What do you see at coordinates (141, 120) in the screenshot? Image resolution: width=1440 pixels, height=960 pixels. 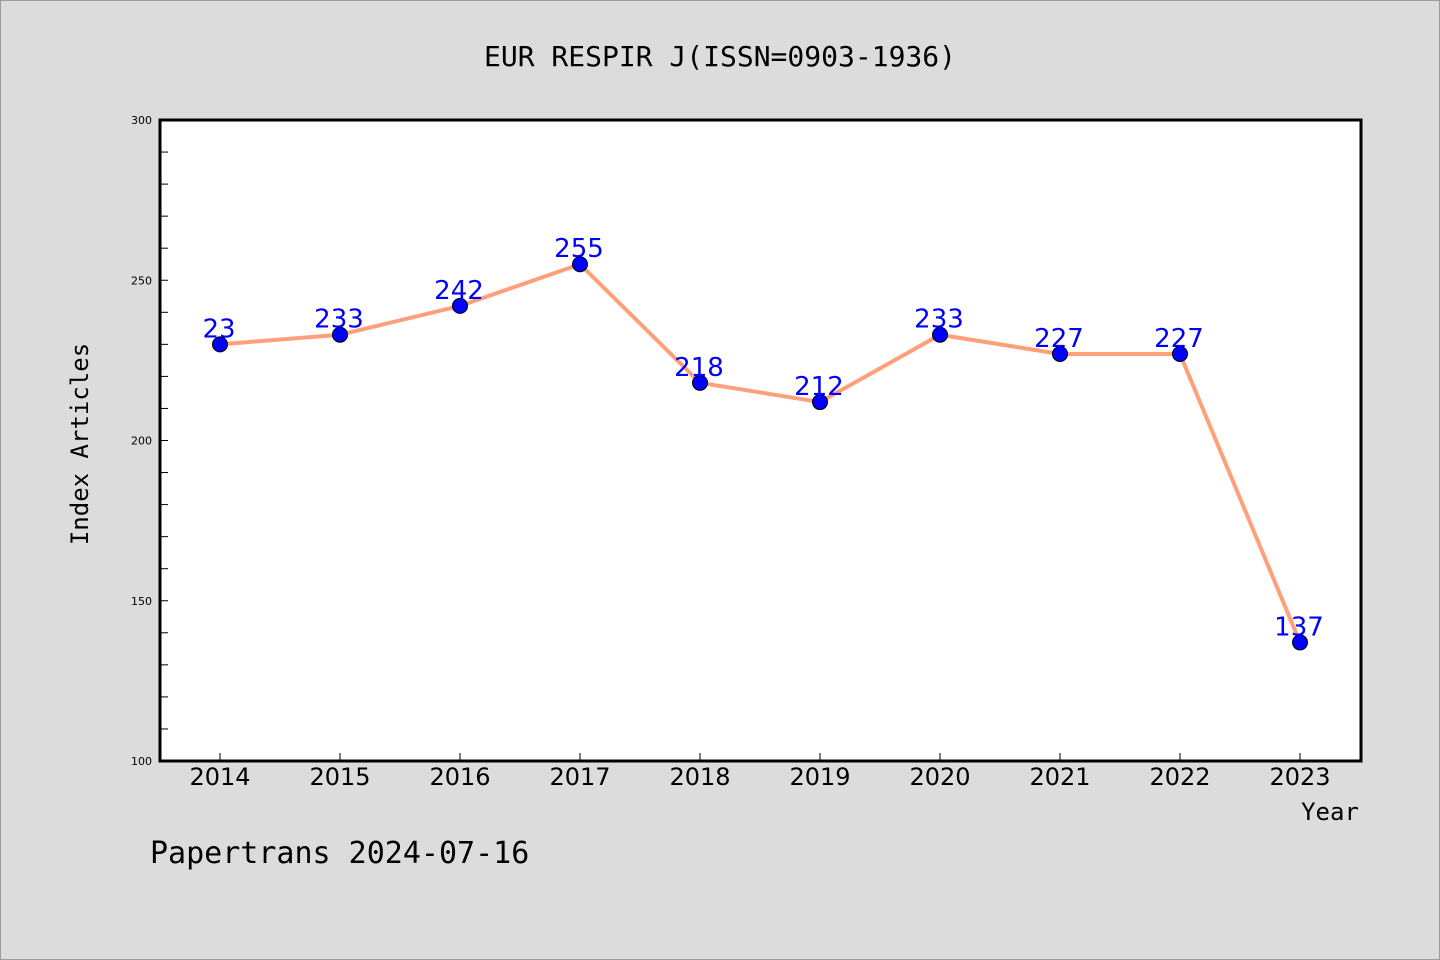 I see `y-tick-label: 300` at bounding box center [141, 120].